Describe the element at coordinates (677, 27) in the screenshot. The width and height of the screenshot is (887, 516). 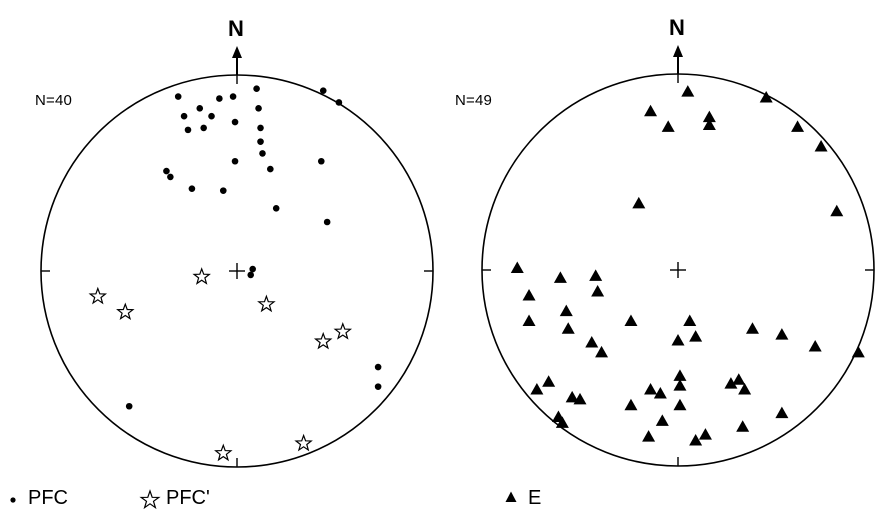
I see `north-label-right: N` at that location.